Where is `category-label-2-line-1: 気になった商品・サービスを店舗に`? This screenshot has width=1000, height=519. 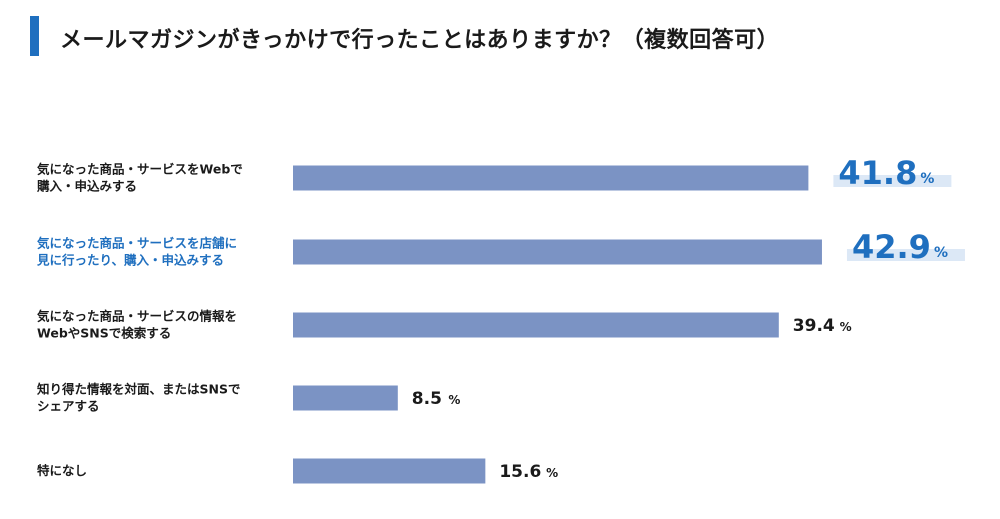
category-label-2-line-1: 気になった商品・サービスを店舗に is located at coordinates (137, 243).